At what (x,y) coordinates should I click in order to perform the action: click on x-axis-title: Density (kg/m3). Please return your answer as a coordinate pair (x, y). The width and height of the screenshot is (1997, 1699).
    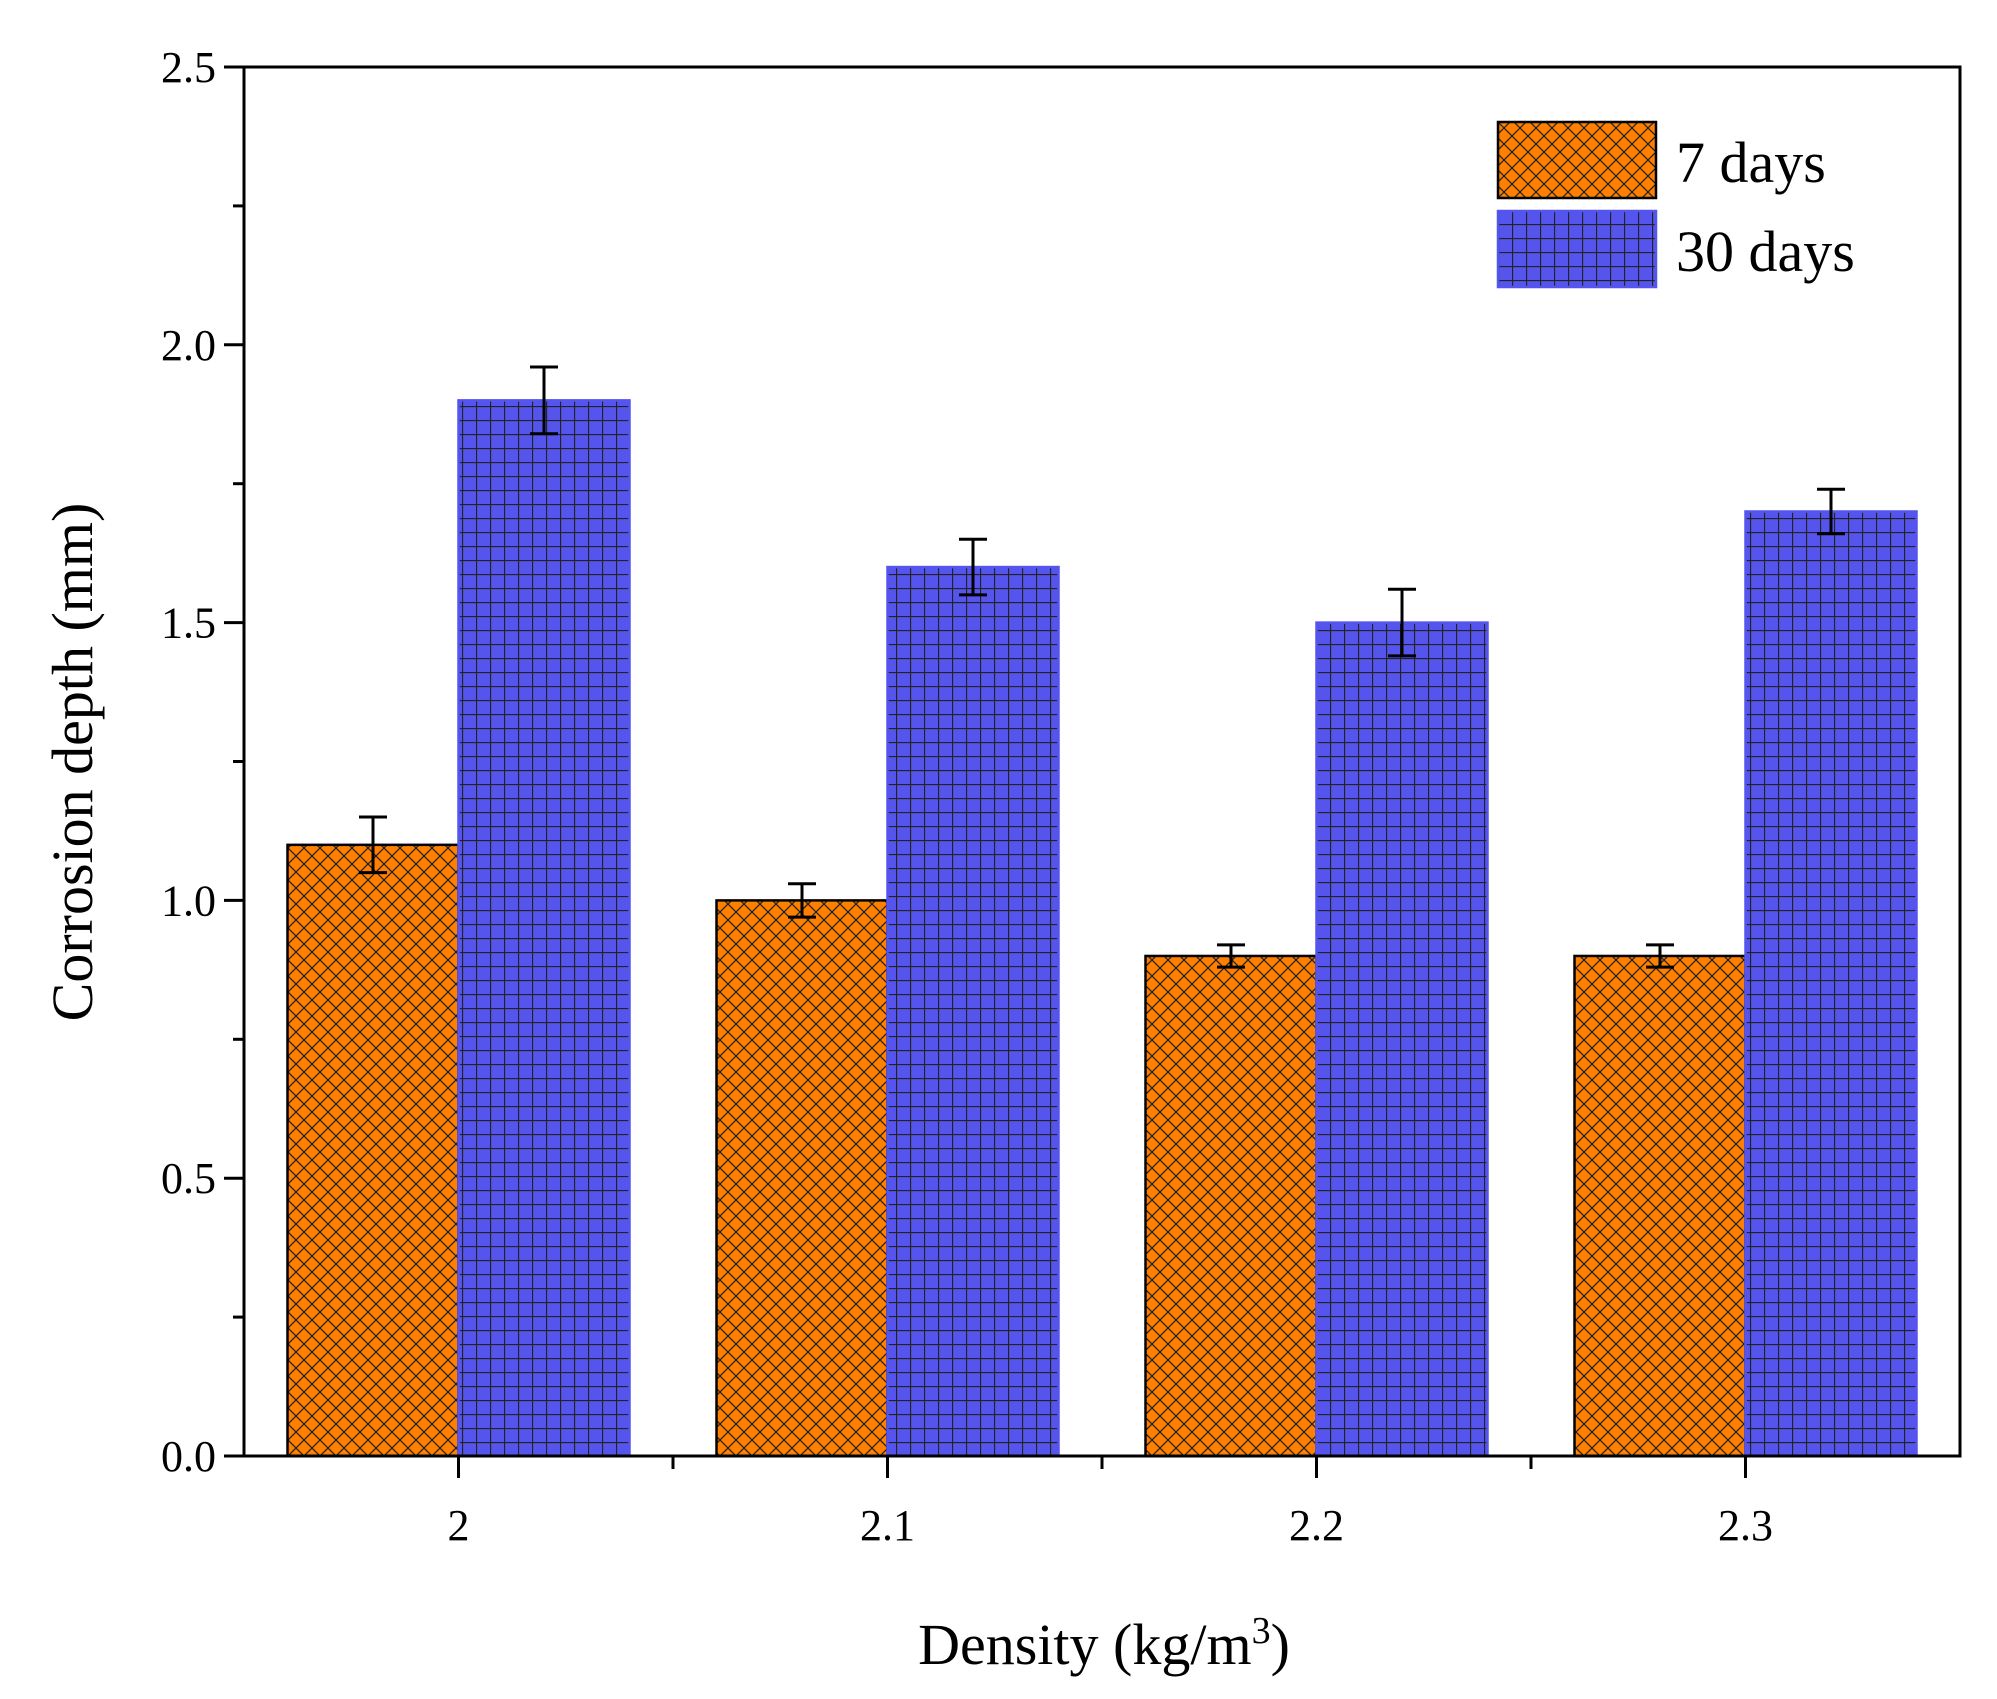
    Looking at the image, I should click on (1104, 1643).